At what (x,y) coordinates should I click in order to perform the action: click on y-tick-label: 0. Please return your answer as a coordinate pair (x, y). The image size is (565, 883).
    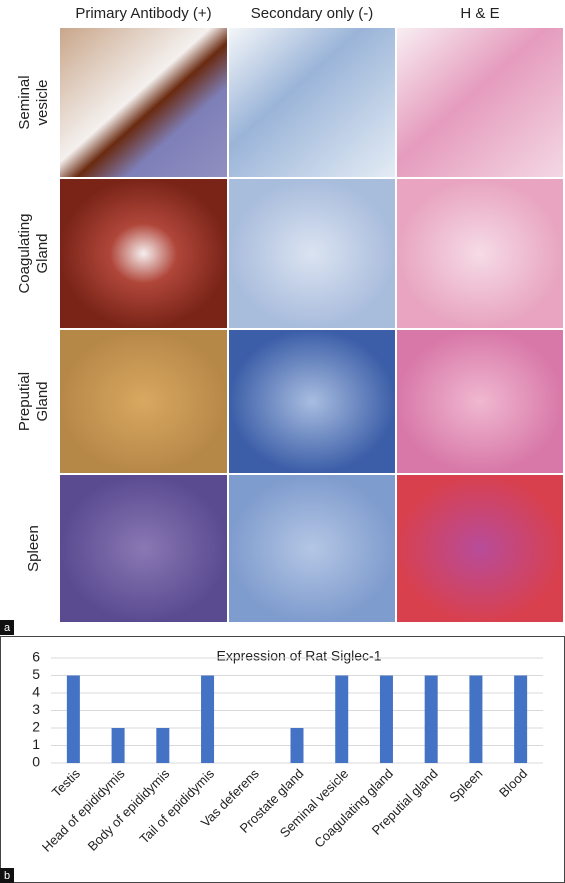
    Looking at the image, I should click on (36, 762).